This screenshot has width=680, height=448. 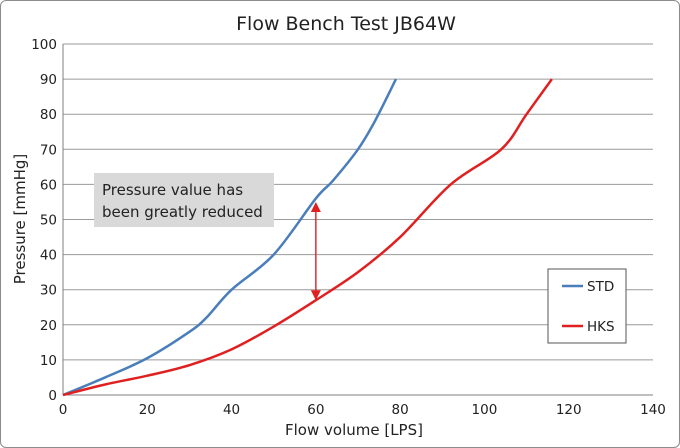 What do you see at coordinates (48, 361) in the screenshot?
I see `y-tick-label-10: 10` at bounding box center [48, 361].